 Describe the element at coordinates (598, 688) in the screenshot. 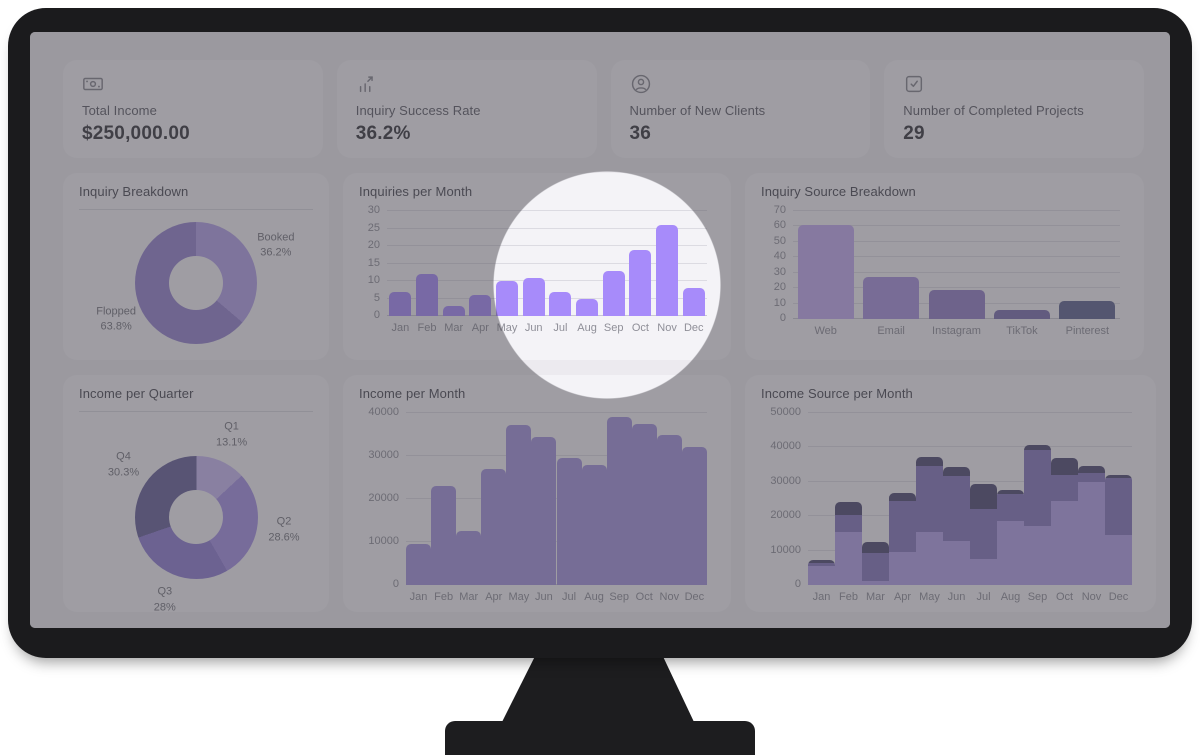

I see `monitor-stand-neck` at that location.